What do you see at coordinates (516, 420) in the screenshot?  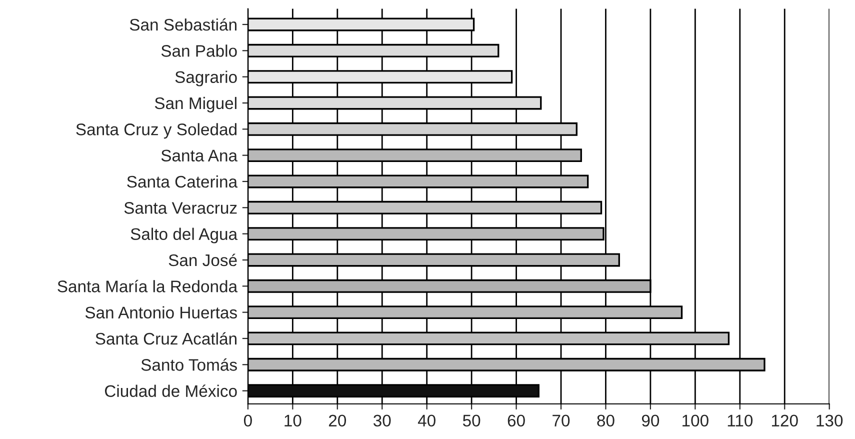 I see `x-tick-label: 60` at bounding box center [516, 420].